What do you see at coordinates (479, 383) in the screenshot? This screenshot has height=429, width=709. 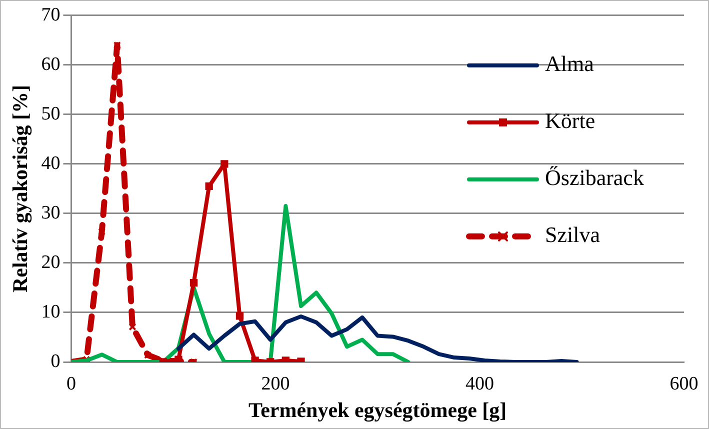 I see `x-tick-label: 400` at bounding box center [479, 383].